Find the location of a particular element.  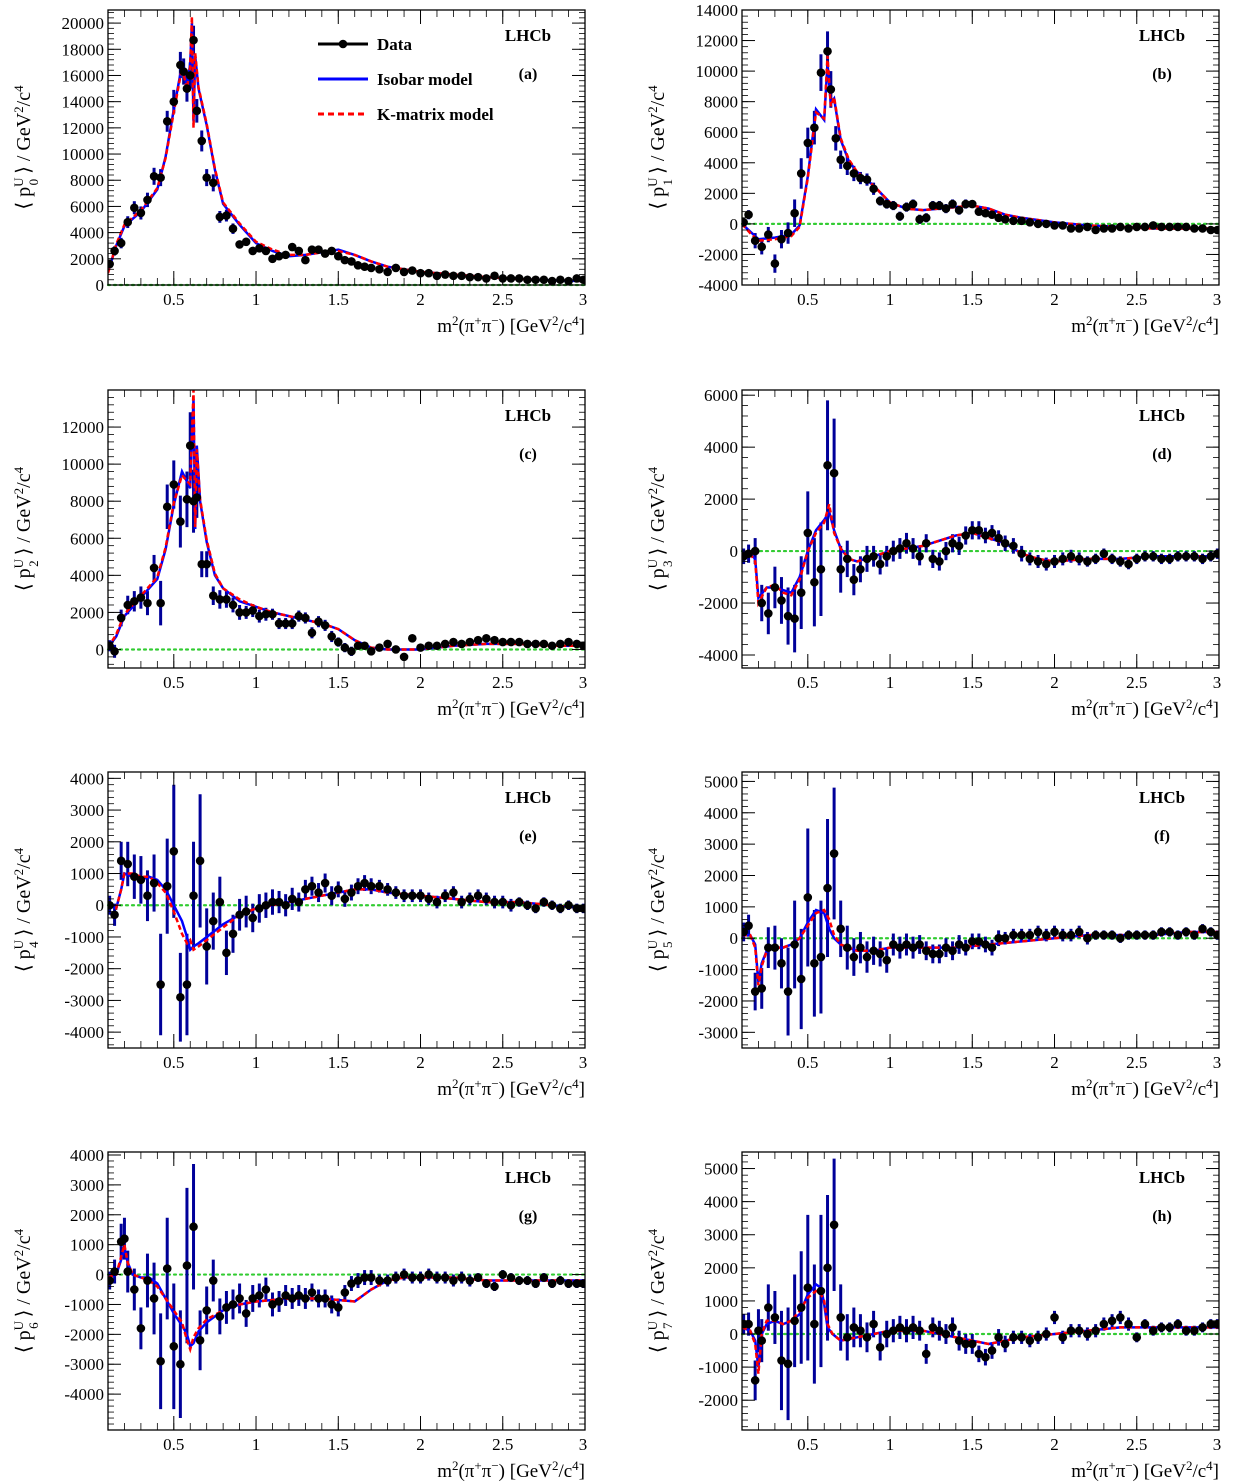

x-tick-label: 1.5 is located at coordinates (338, 1062).